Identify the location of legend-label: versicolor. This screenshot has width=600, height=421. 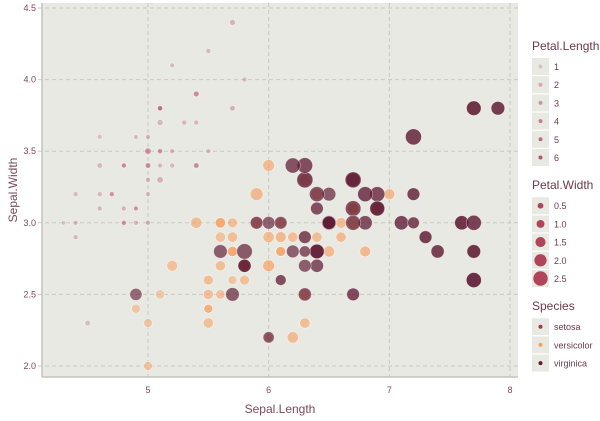
(573, 345).